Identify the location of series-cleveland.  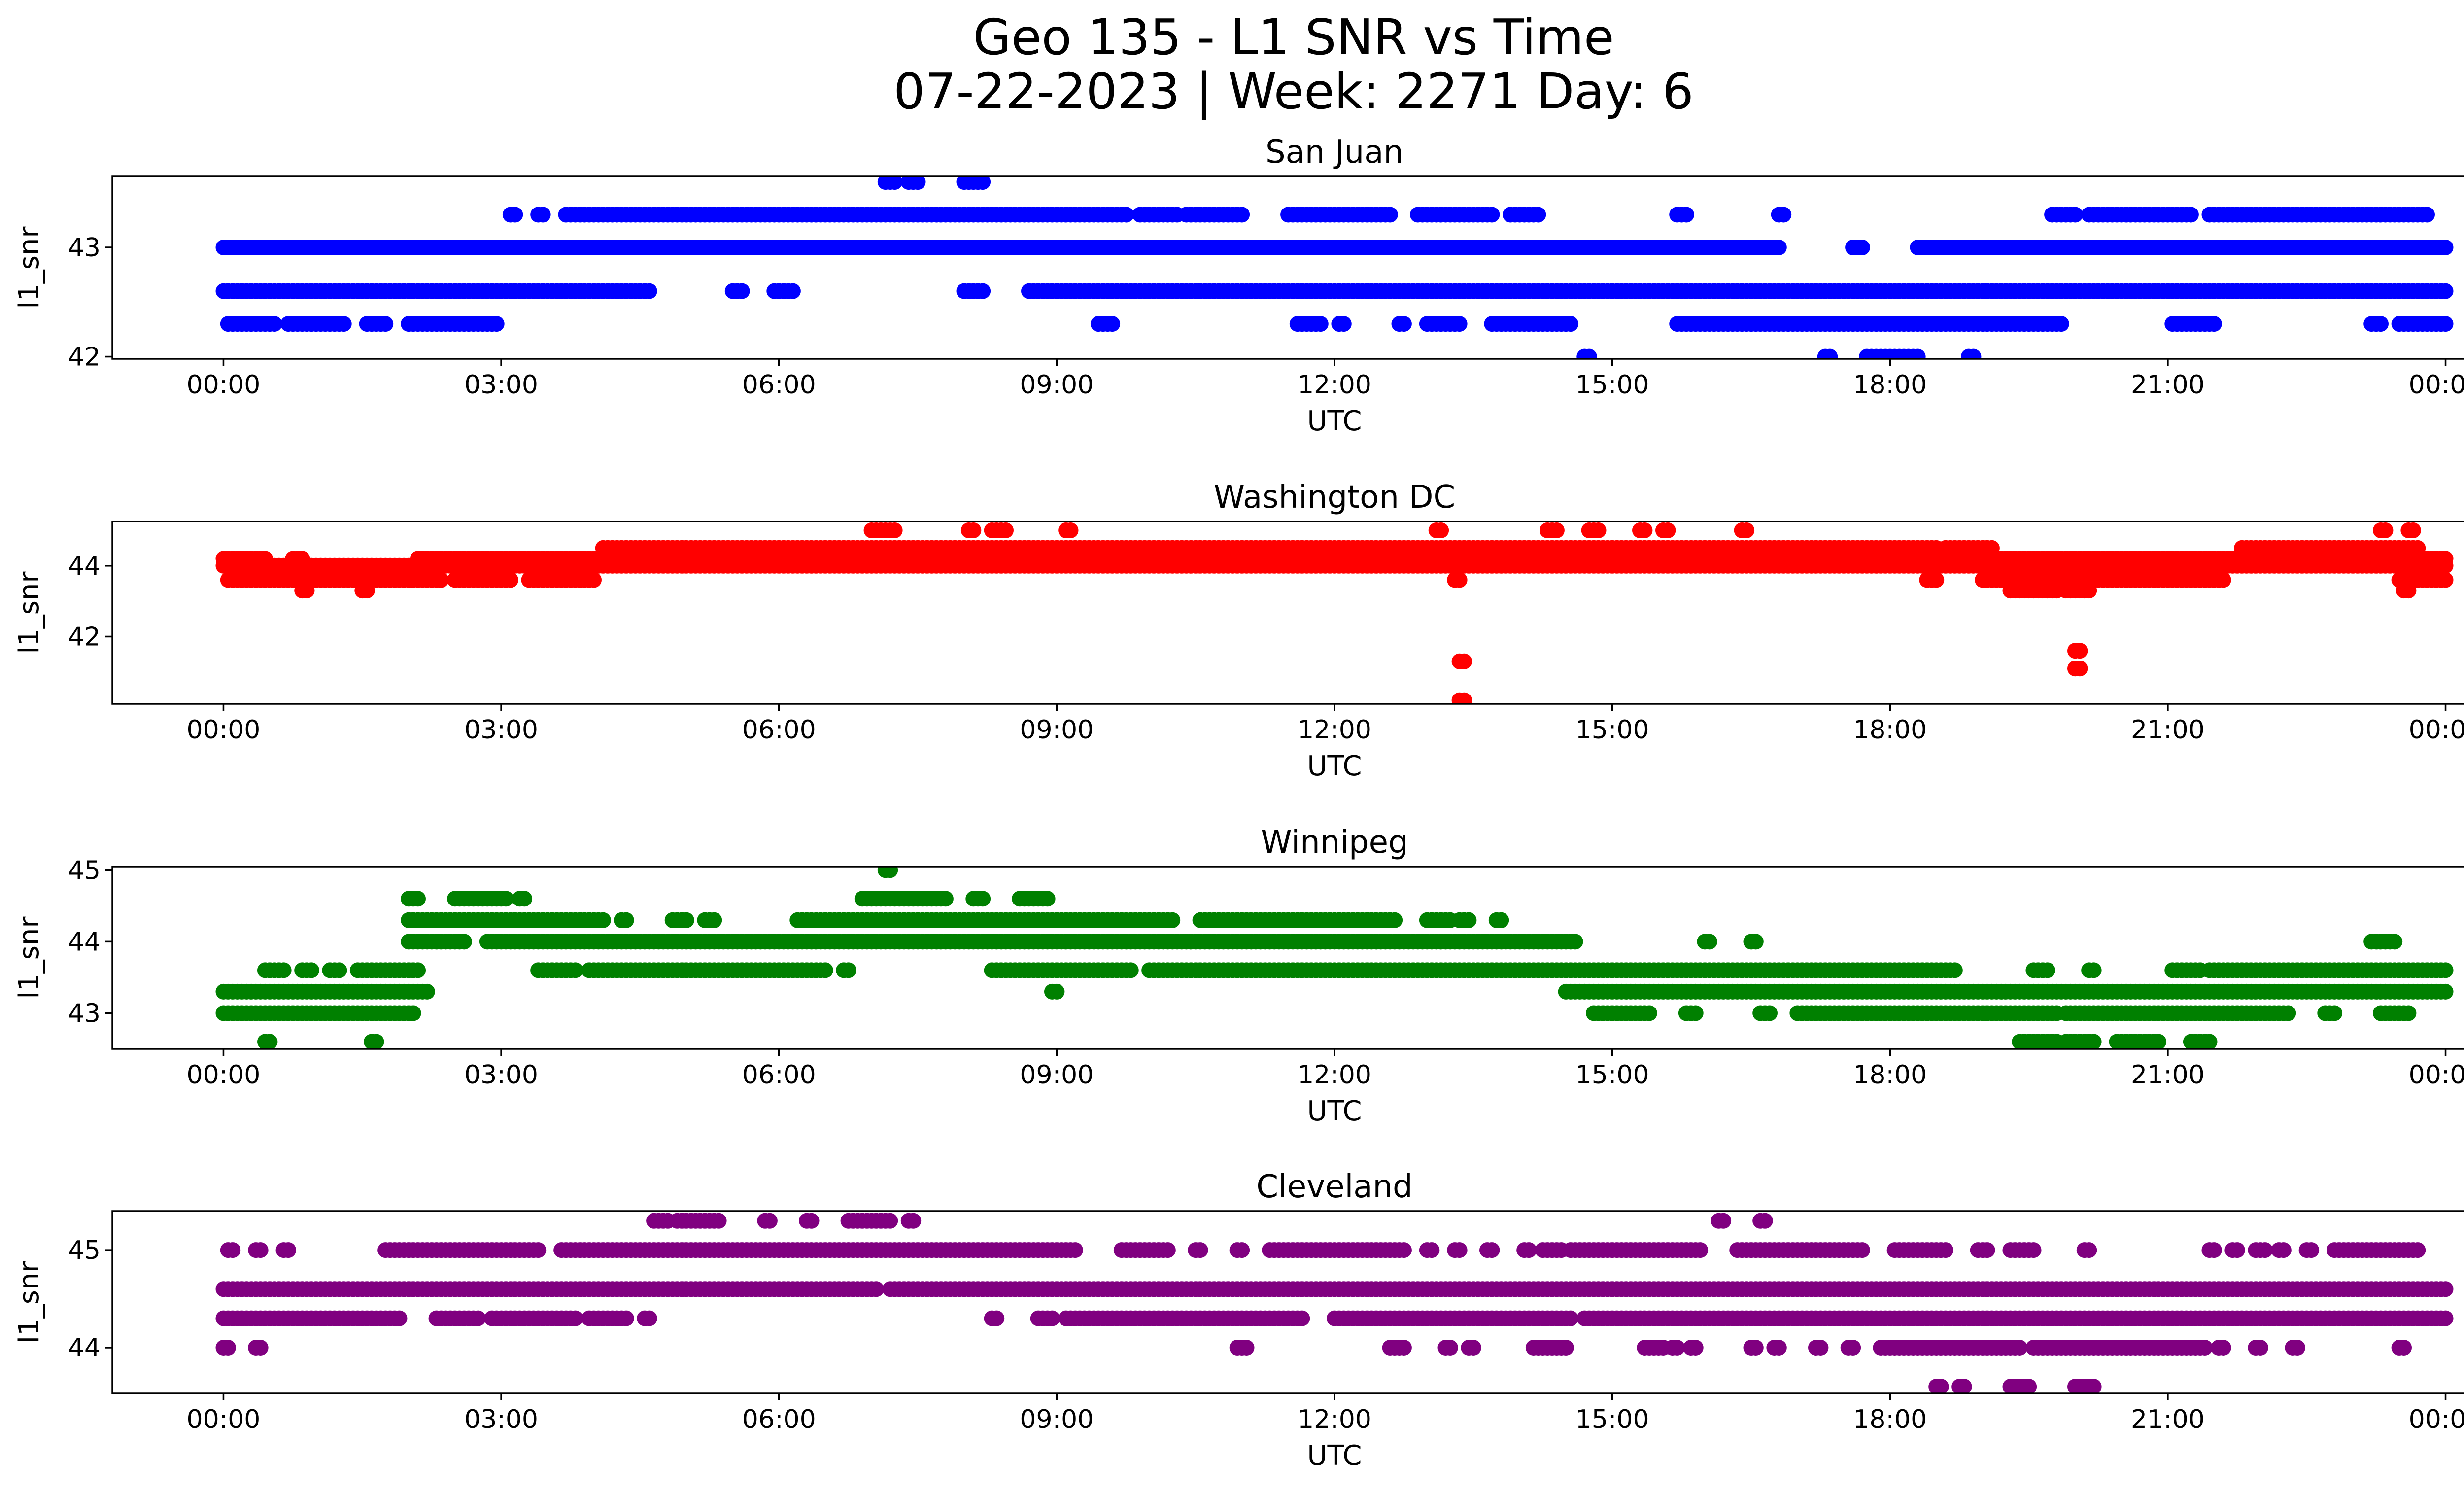
(1334, 1303).